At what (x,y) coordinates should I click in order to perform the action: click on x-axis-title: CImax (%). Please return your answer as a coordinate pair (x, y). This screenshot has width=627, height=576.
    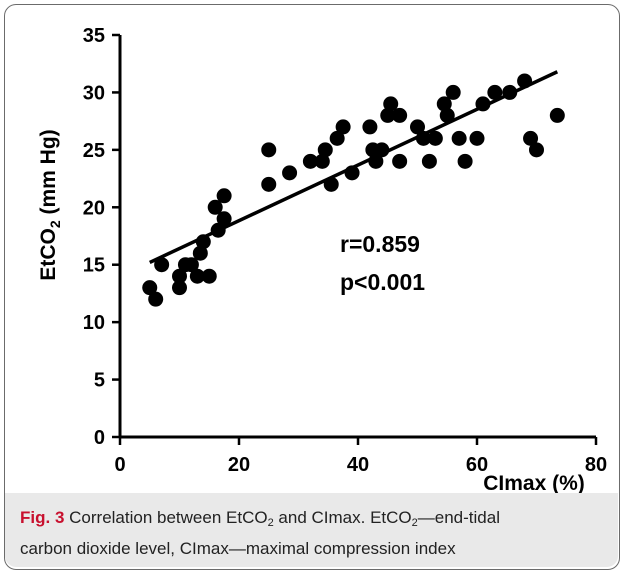
    Looking at the image, I should click on (534, 483).